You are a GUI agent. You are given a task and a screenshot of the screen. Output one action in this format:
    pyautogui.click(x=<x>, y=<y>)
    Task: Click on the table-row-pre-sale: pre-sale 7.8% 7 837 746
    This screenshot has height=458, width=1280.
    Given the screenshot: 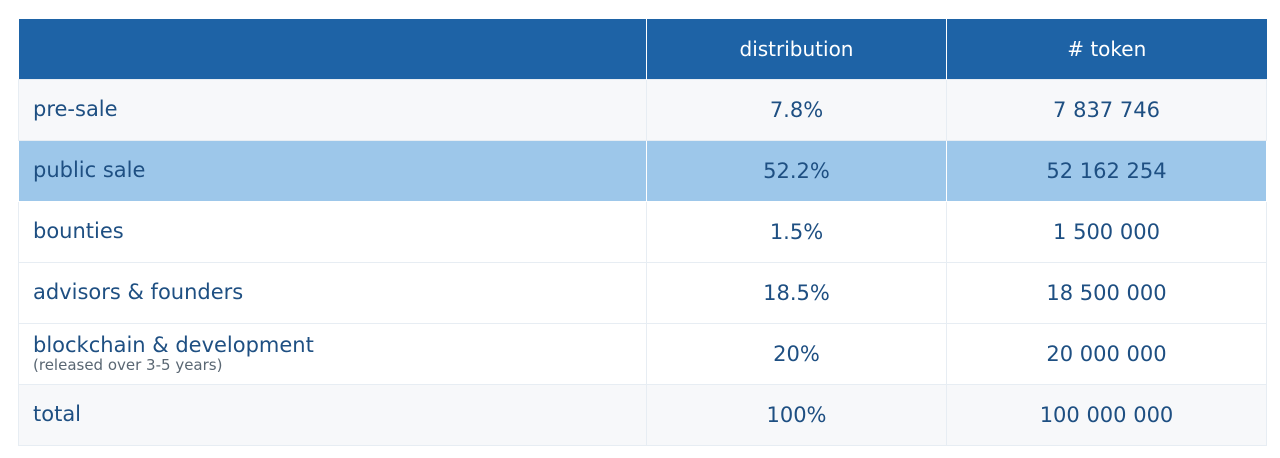 What is the action you would take?
    pyautogui.click(x=642, y=109)
    